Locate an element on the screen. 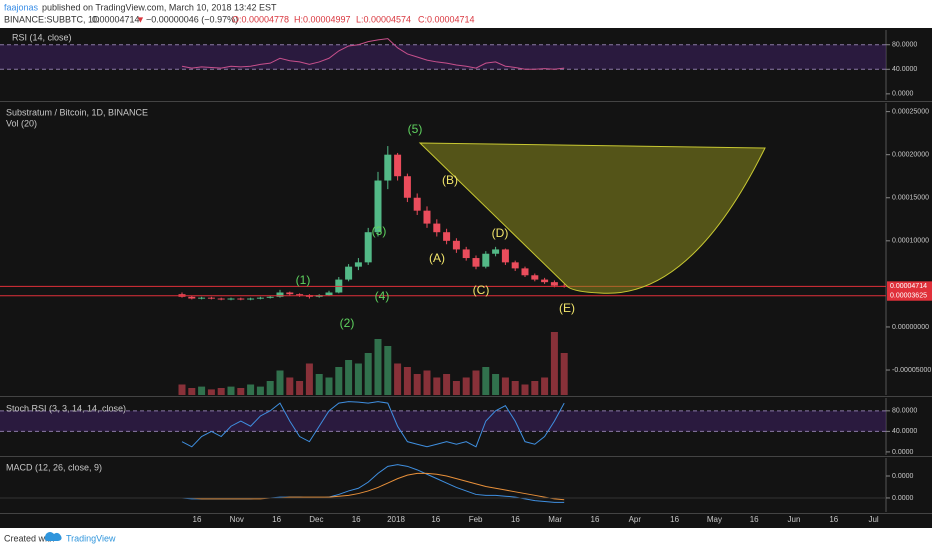 The image size is (932, 550). wave-label: (B) is located at coordinates (450, 180).